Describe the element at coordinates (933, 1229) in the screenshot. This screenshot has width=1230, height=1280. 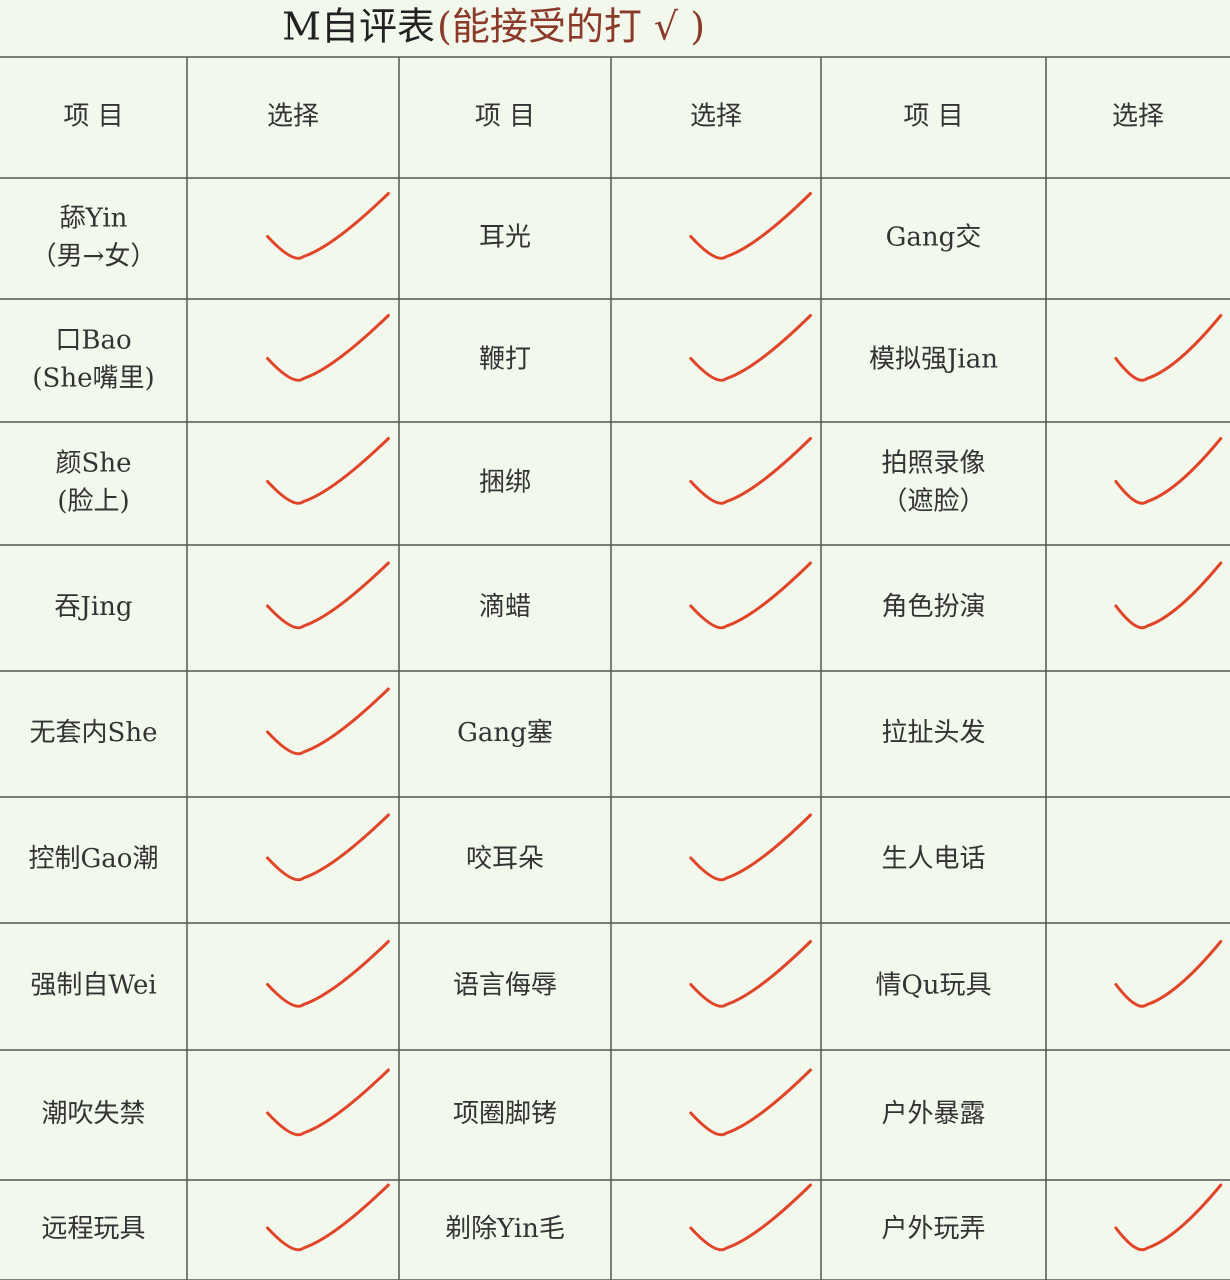
I see `item-label: 户外玩弄` at that location.